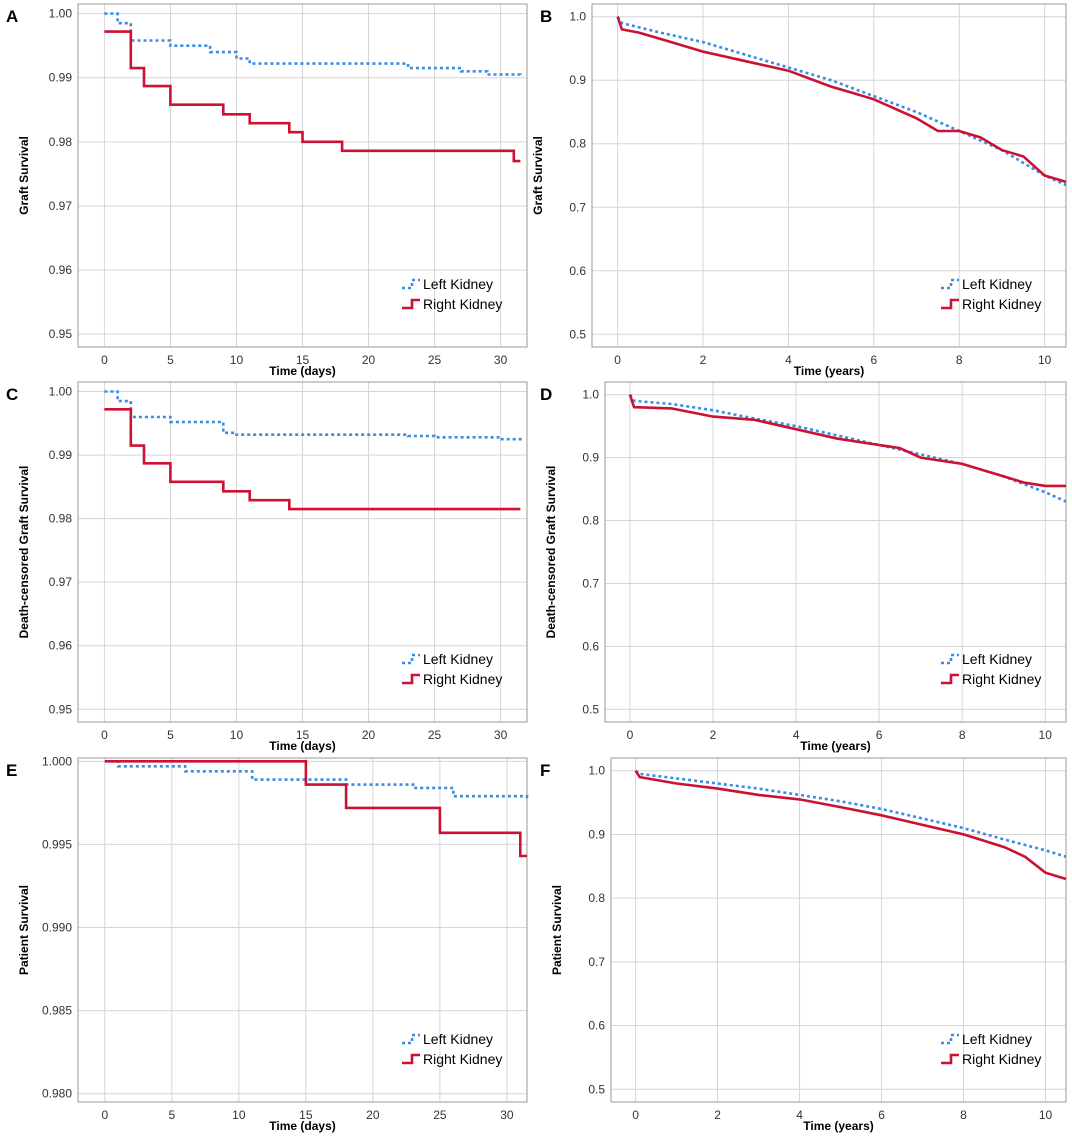 The height and width of the screenshot is (1139, 1072). I want to click on panel-f-xtick-label: 6, so click(881, 1115).